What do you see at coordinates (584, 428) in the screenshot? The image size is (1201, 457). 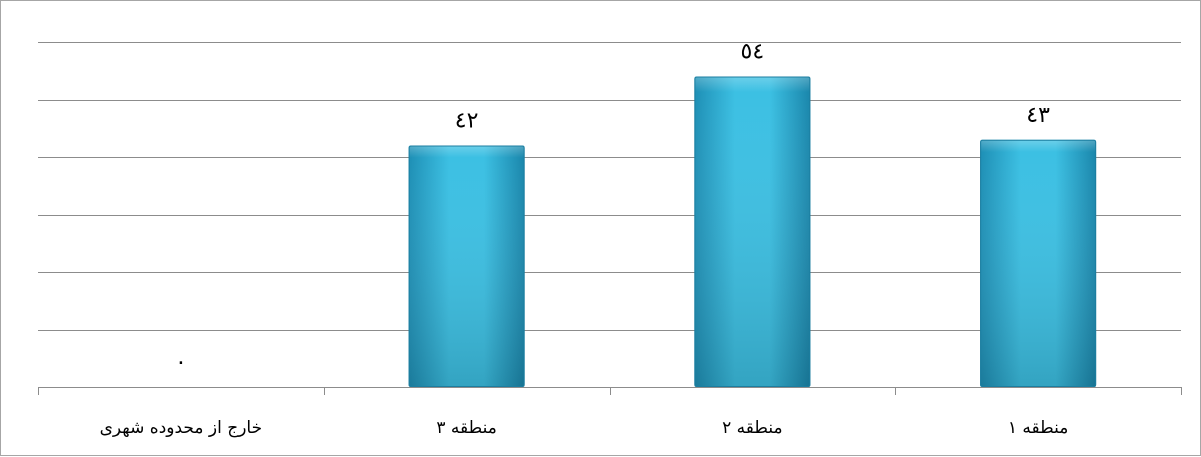 I see `category-labels: منطقه ۱ منطقه ۲ منطقه ۳ خارج از محدوده شهری` at bounding box center [584, 428].